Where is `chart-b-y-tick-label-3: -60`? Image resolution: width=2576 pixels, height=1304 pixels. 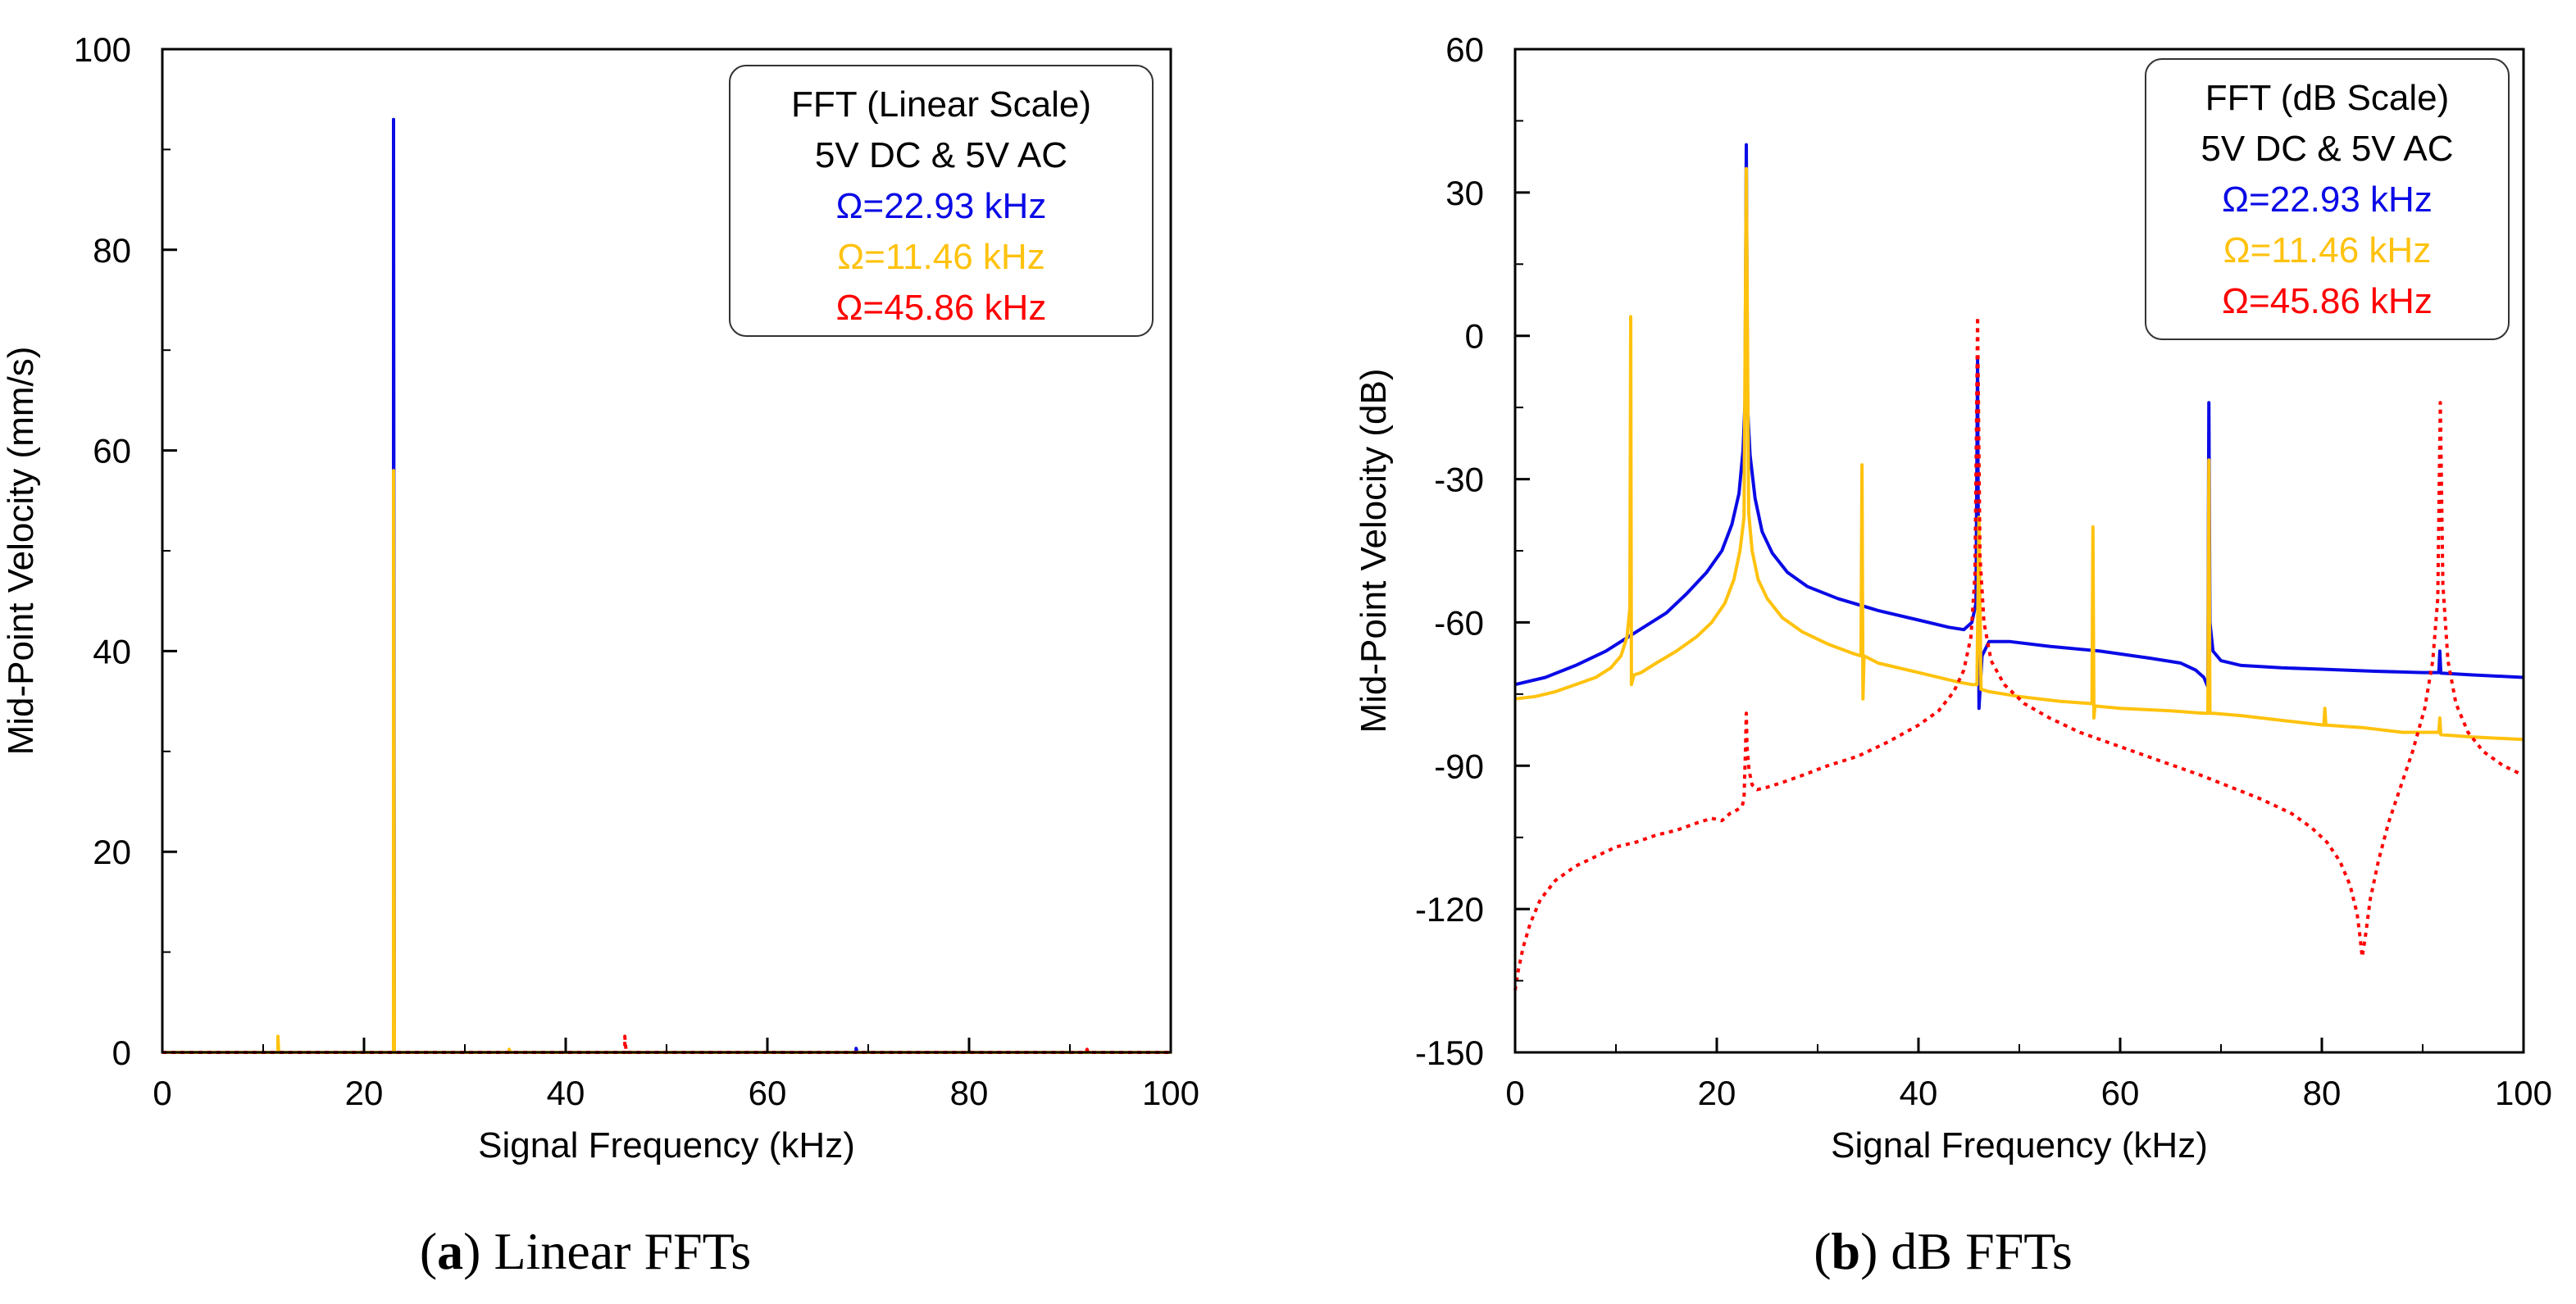
chart-b-y-tick-label-3: -60 is located at coordinates (1459, 622).